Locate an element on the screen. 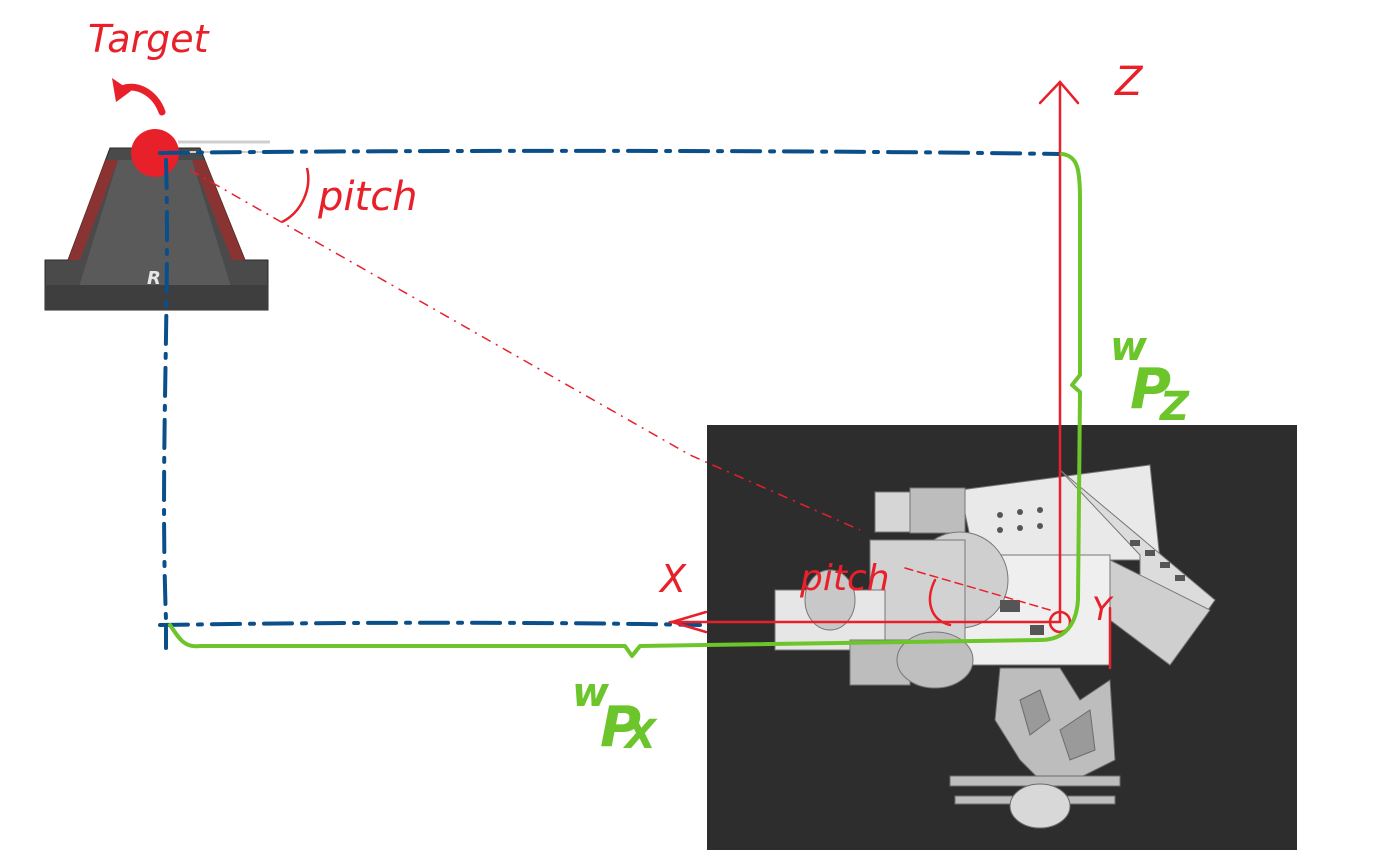 The height and width of the screenshot is (855, 1377). target-label: Target is located at coordinates (149, 39).